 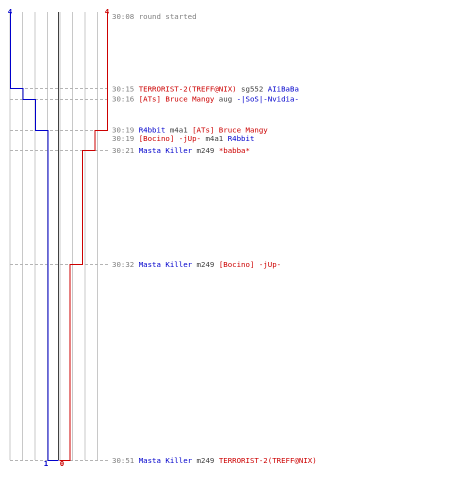 What do you see at coordinates (283, 88) in the screenshot?
I see `event-text-part: AIiBaBa` at bounding box center [283, 88].